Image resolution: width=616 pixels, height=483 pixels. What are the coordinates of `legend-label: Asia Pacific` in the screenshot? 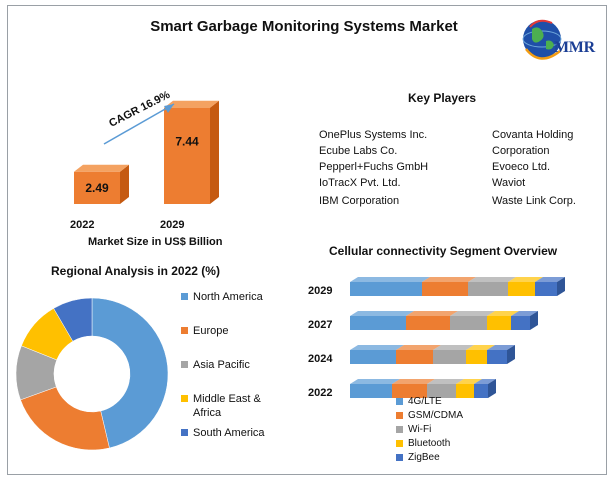 It's located at (221, 365).